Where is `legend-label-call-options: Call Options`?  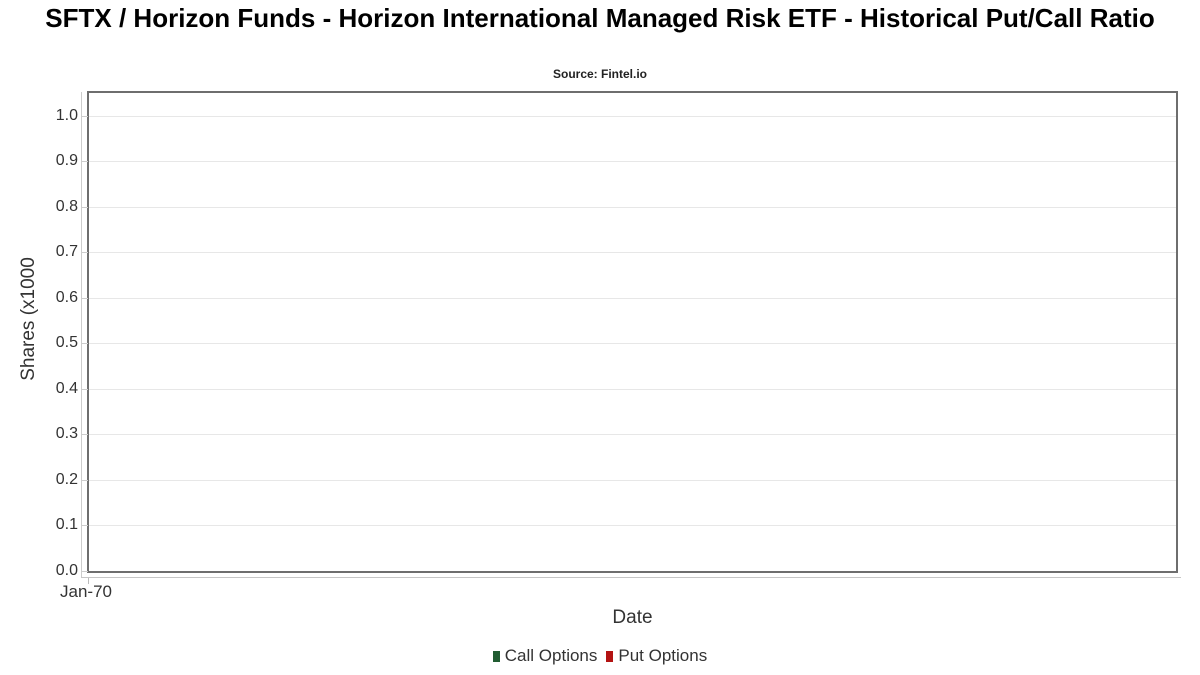 legend-label-call-options: Call Options is located at coordinates (551, 655).